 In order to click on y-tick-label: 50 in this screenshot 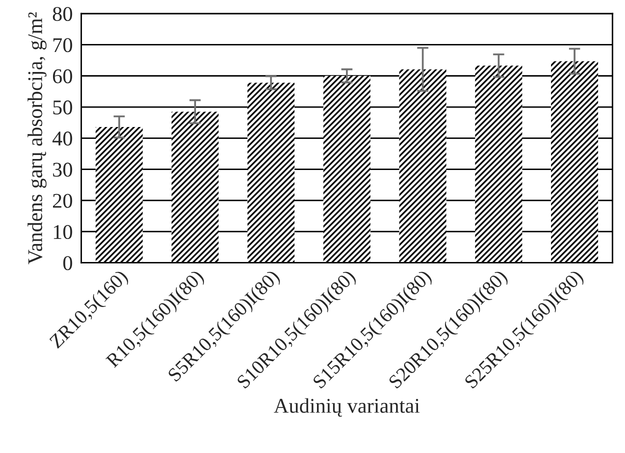, I will do `click(62, 107)`.